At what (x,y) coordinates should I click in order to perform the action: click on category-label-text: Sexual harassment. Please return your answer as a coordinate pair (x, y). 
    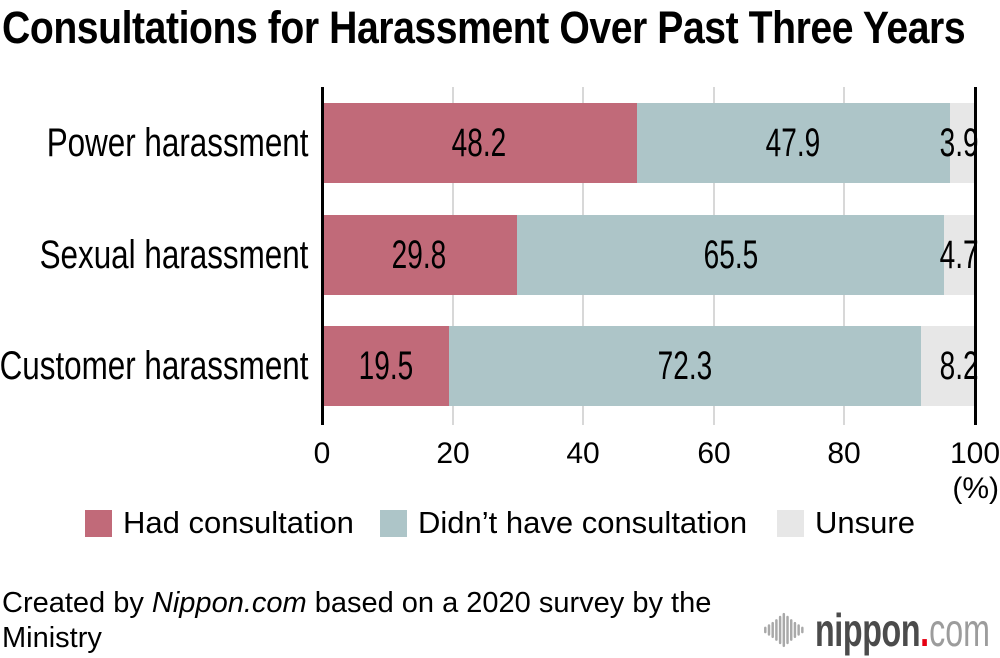
    Looking at the image, I should click on (173, 255).